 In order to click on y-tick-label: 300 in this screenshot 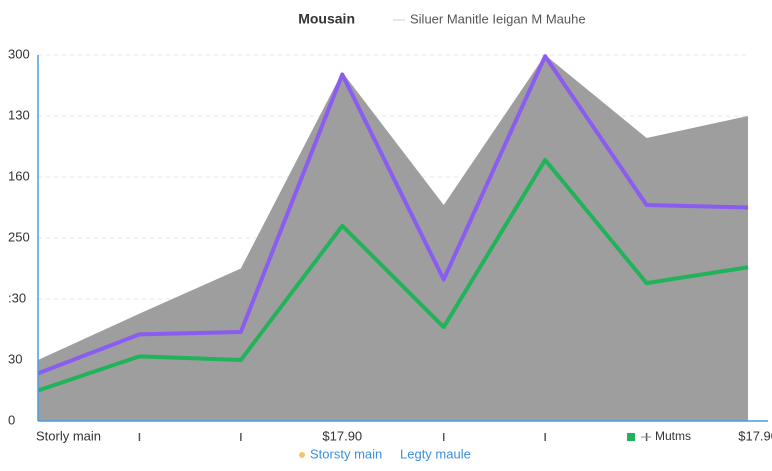, I will do `click(19, 53)`.